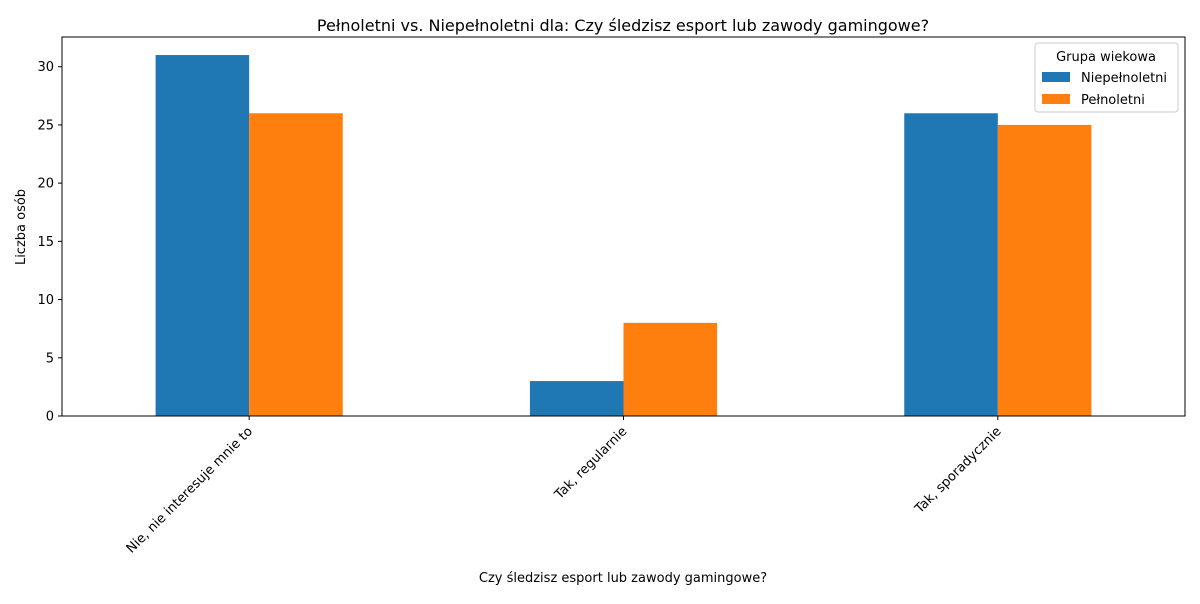  What do you see at coordinates (45, 125) in the screenshot?
I see `y-tick-label: 25` at bounding box center [45, 125].